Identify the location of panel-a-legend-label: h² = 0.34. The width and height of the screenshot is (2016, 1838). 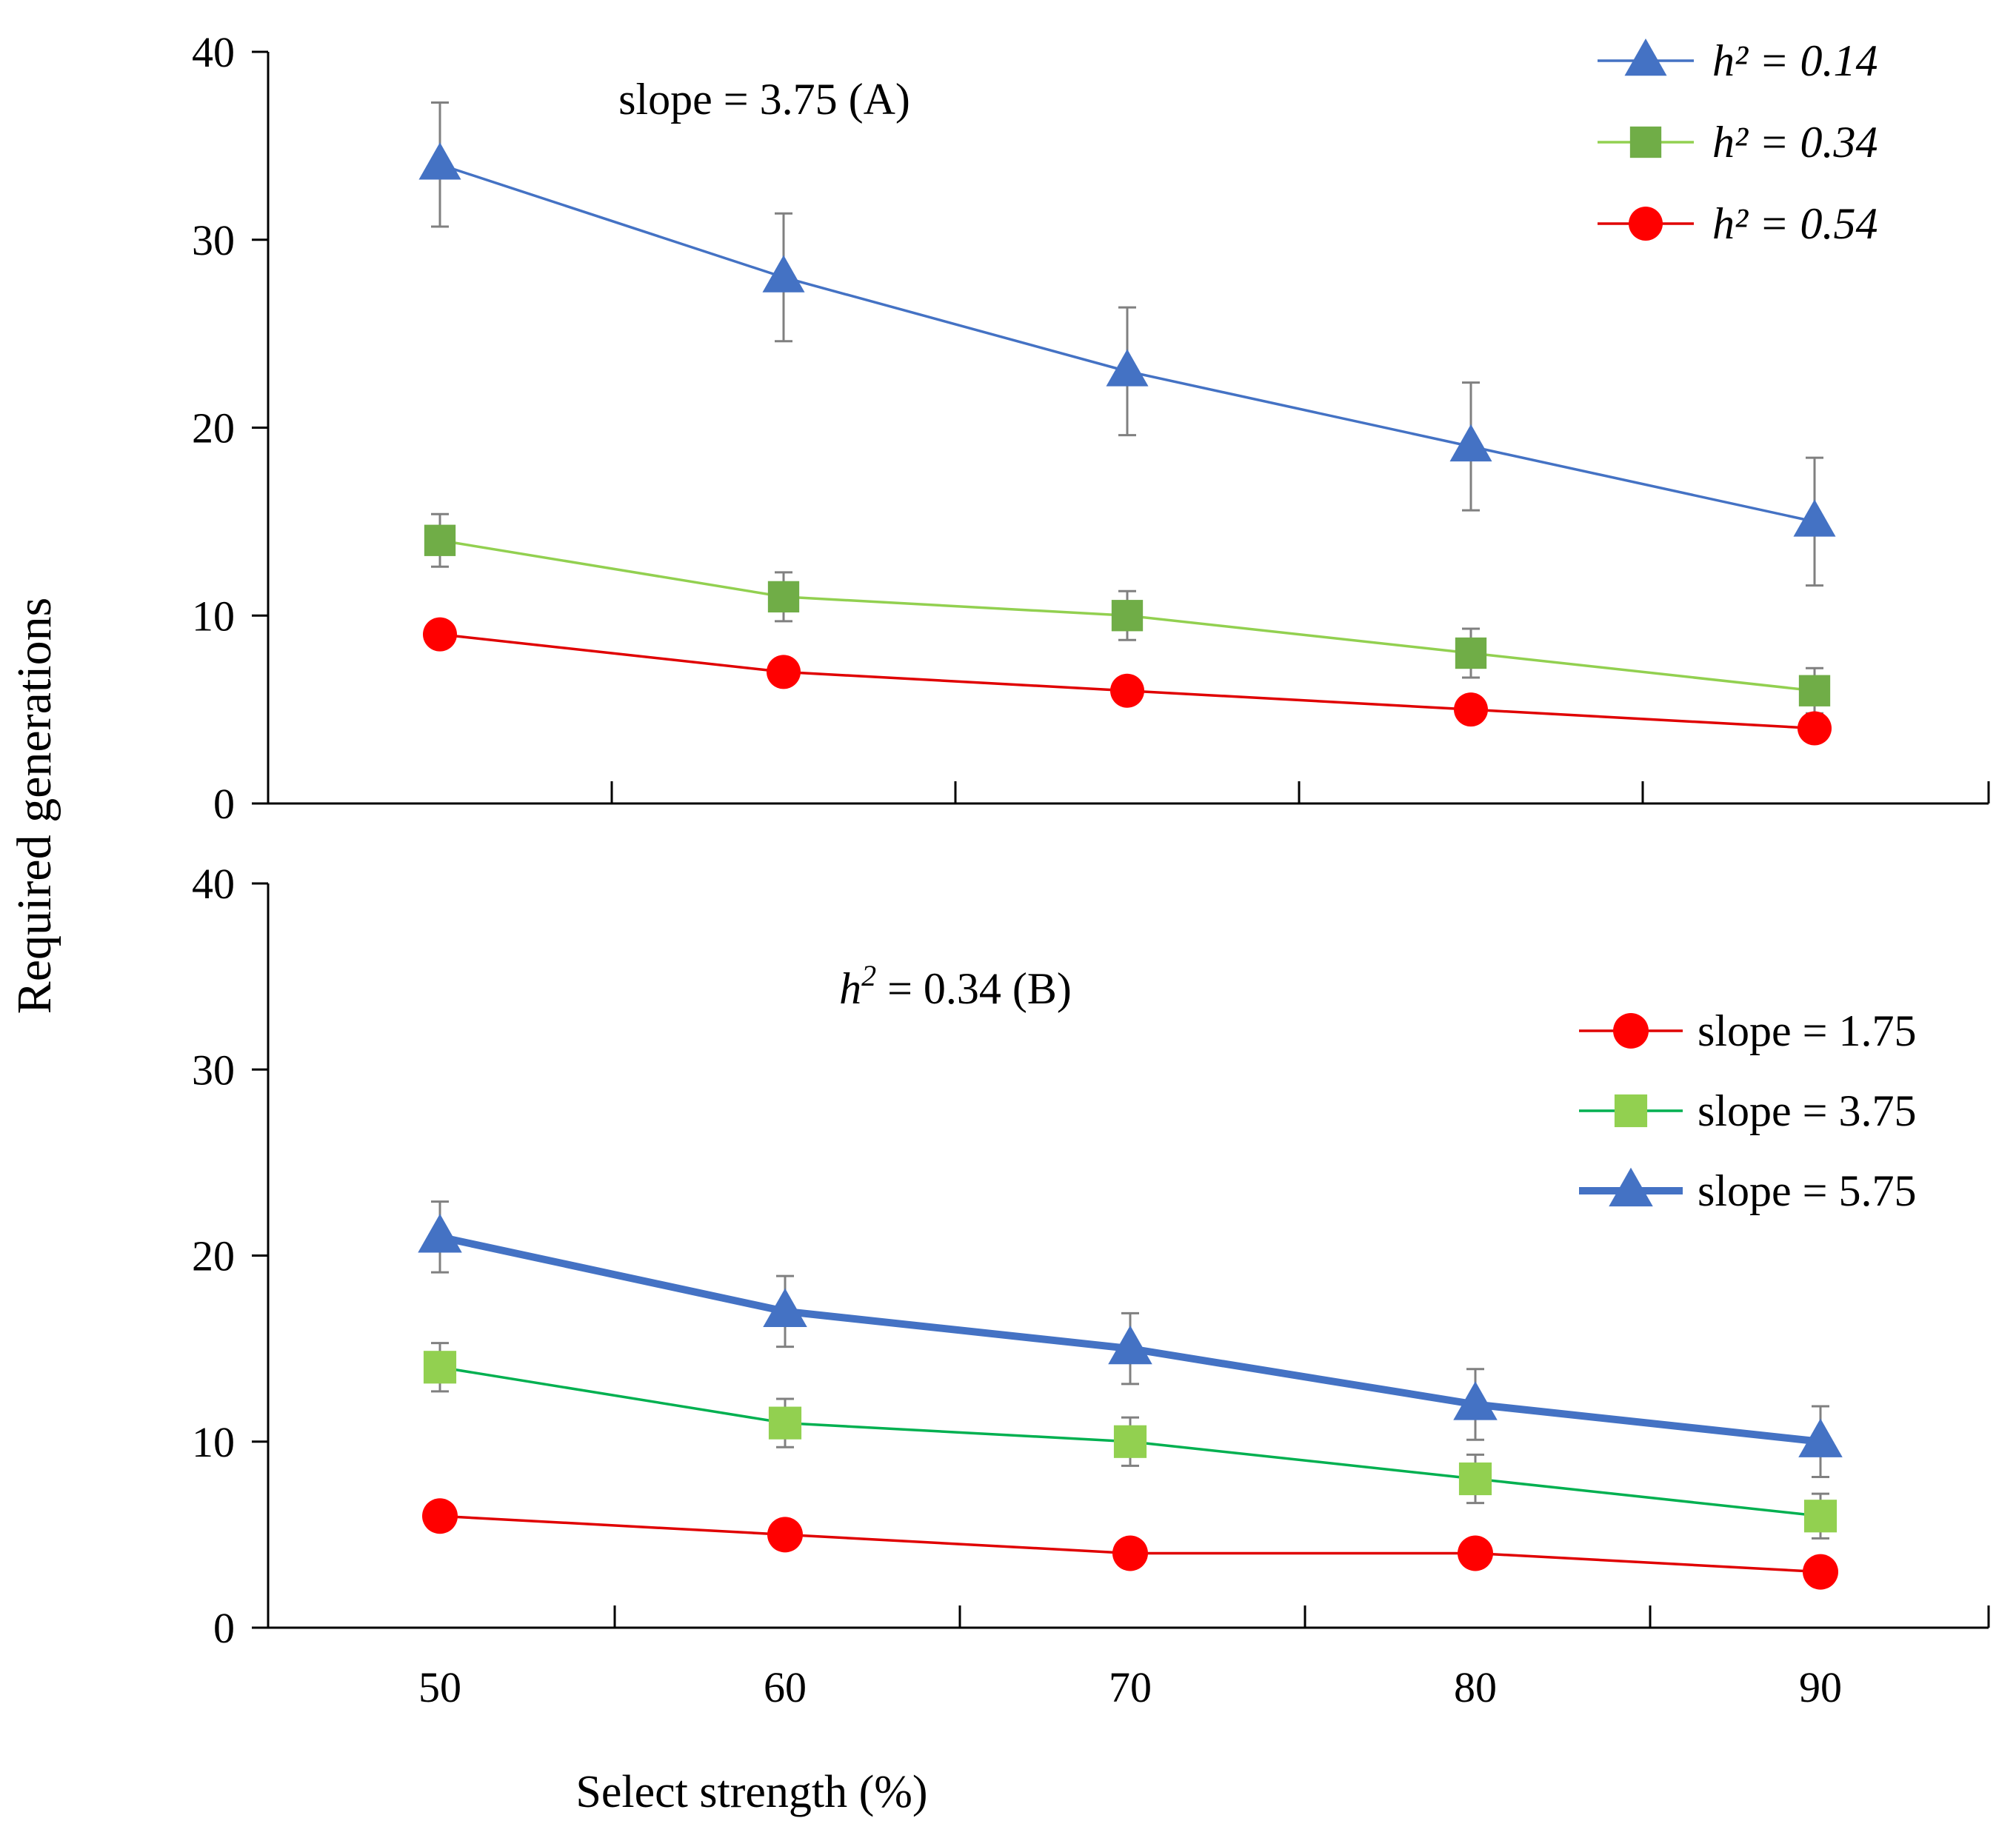
(1795, 142).